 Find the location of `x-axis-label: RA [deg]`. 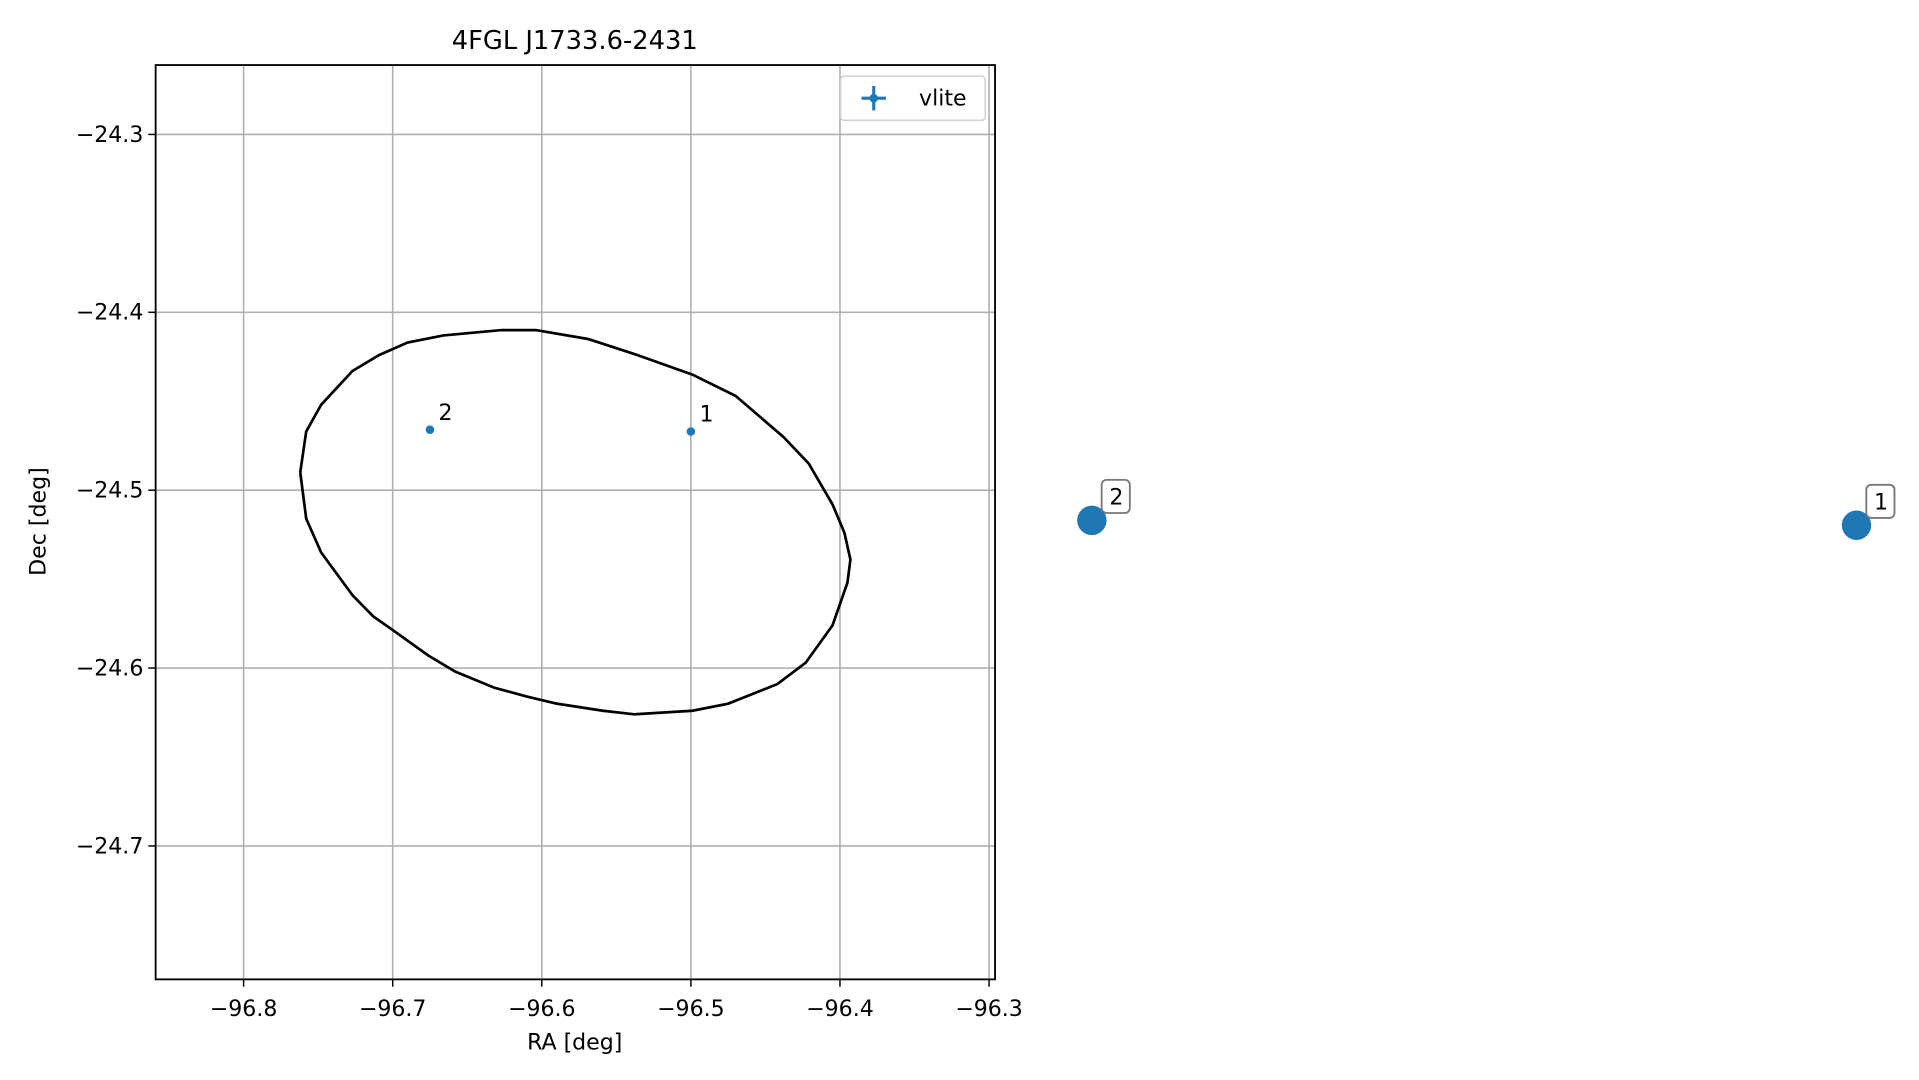

x-axis-label: RA [deg] is located at coordinates (574, 1042).